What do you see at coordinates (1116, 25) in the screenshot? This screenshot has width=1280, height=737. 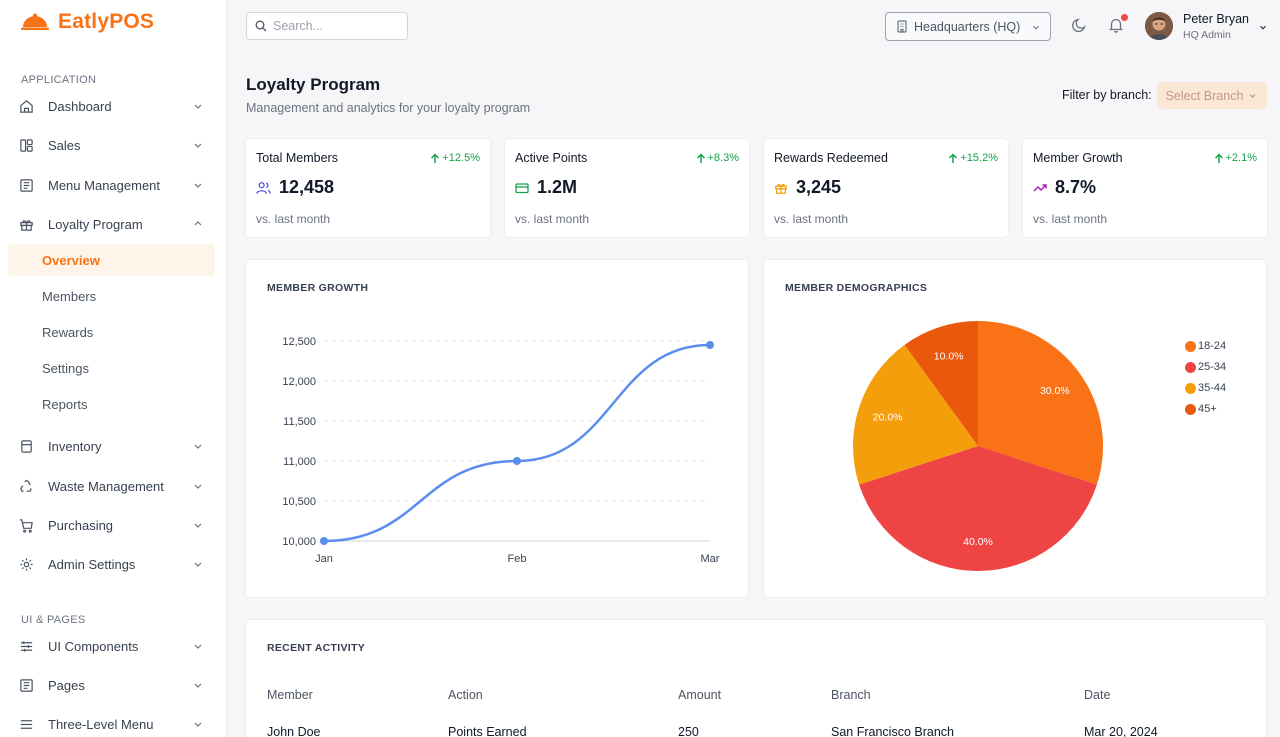 I see `bell-icon` at bounding box center [1116, 25].